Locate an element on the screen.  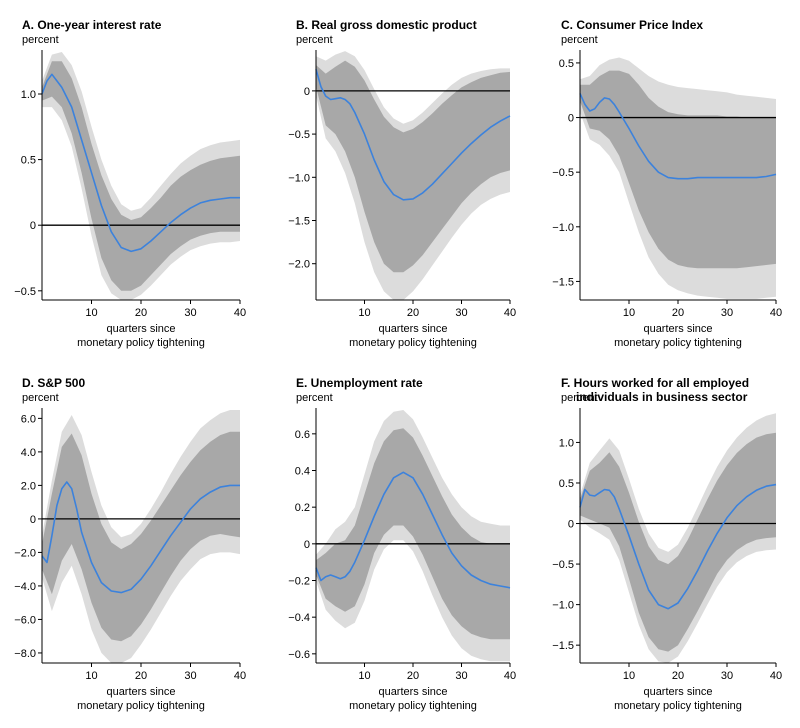
y-tick-label: −0.4 is located at coordinates (299, 618).